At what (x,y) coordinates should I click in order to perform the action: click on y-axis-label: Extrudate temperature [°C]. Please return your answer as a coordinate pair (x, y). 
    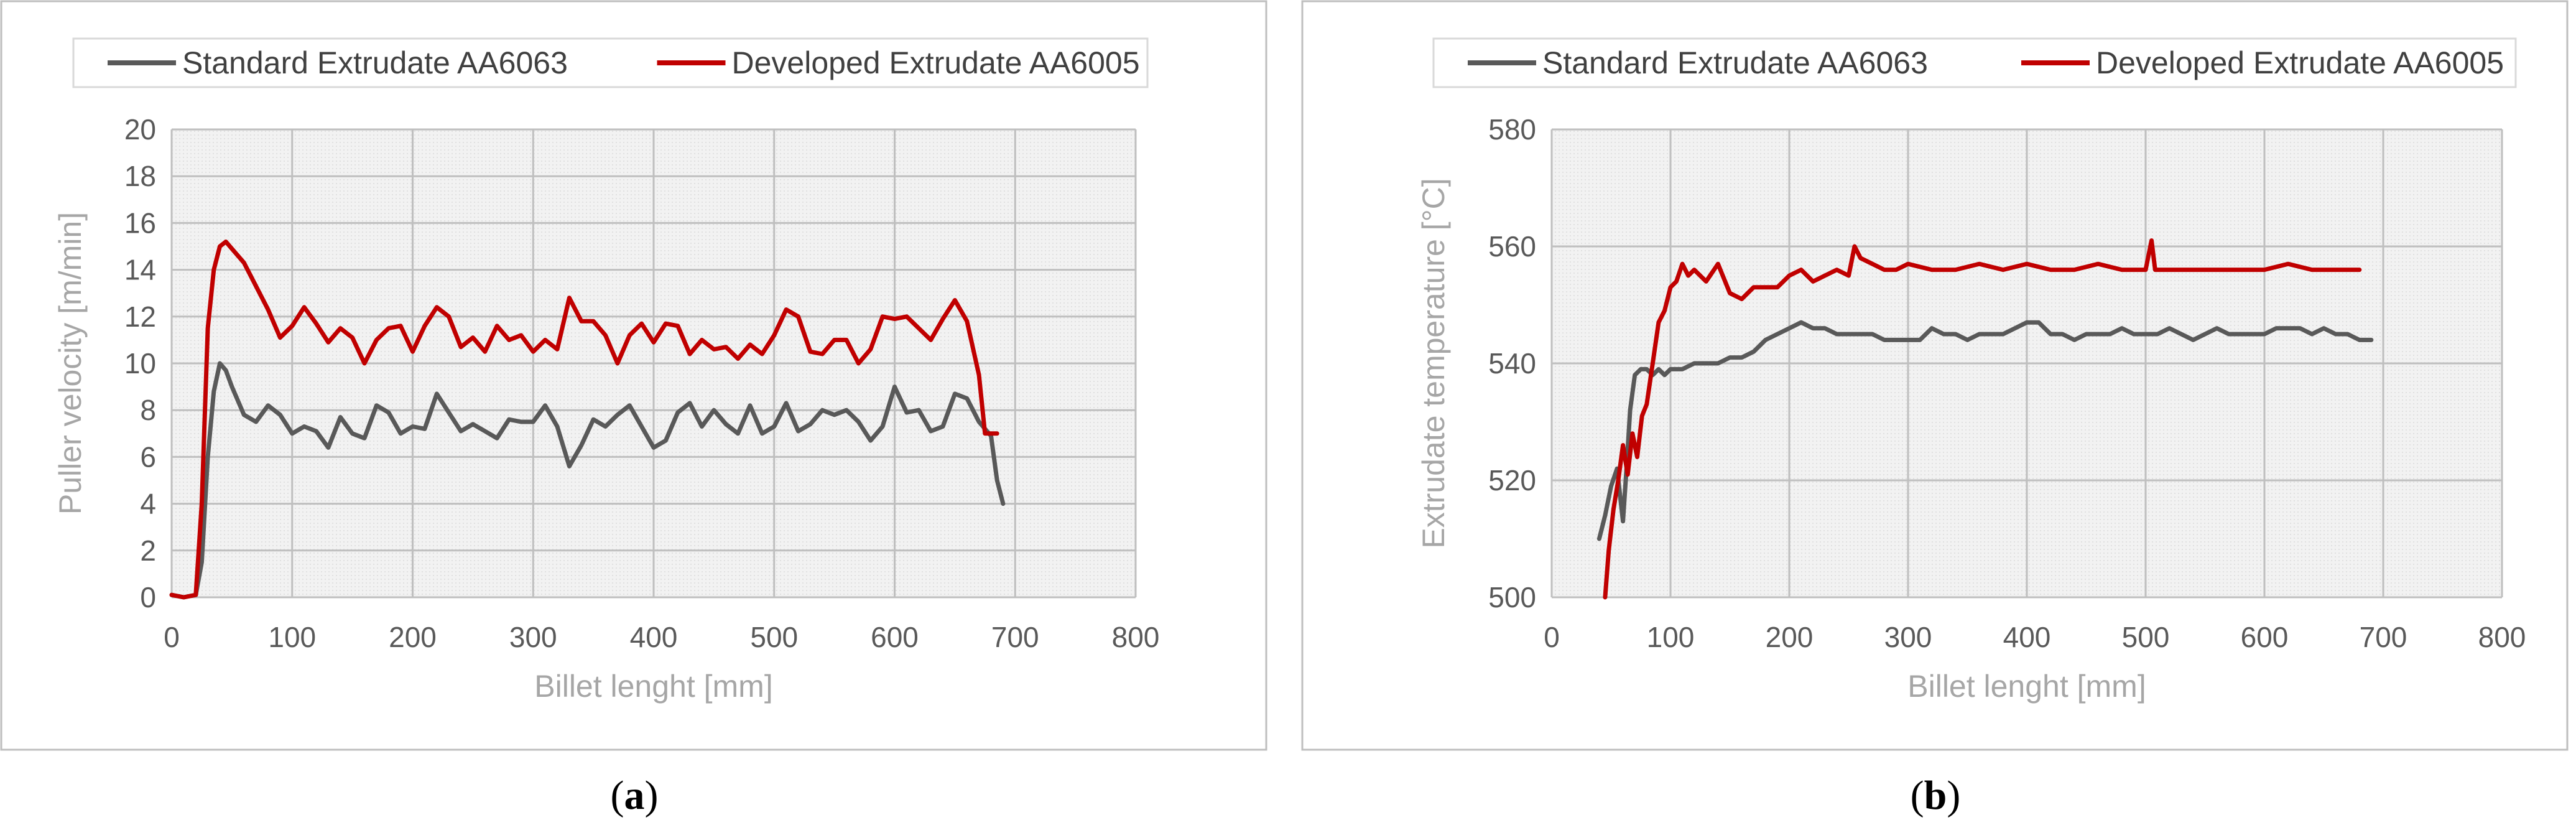
    Looking at the image, I should click on (1434, 363).